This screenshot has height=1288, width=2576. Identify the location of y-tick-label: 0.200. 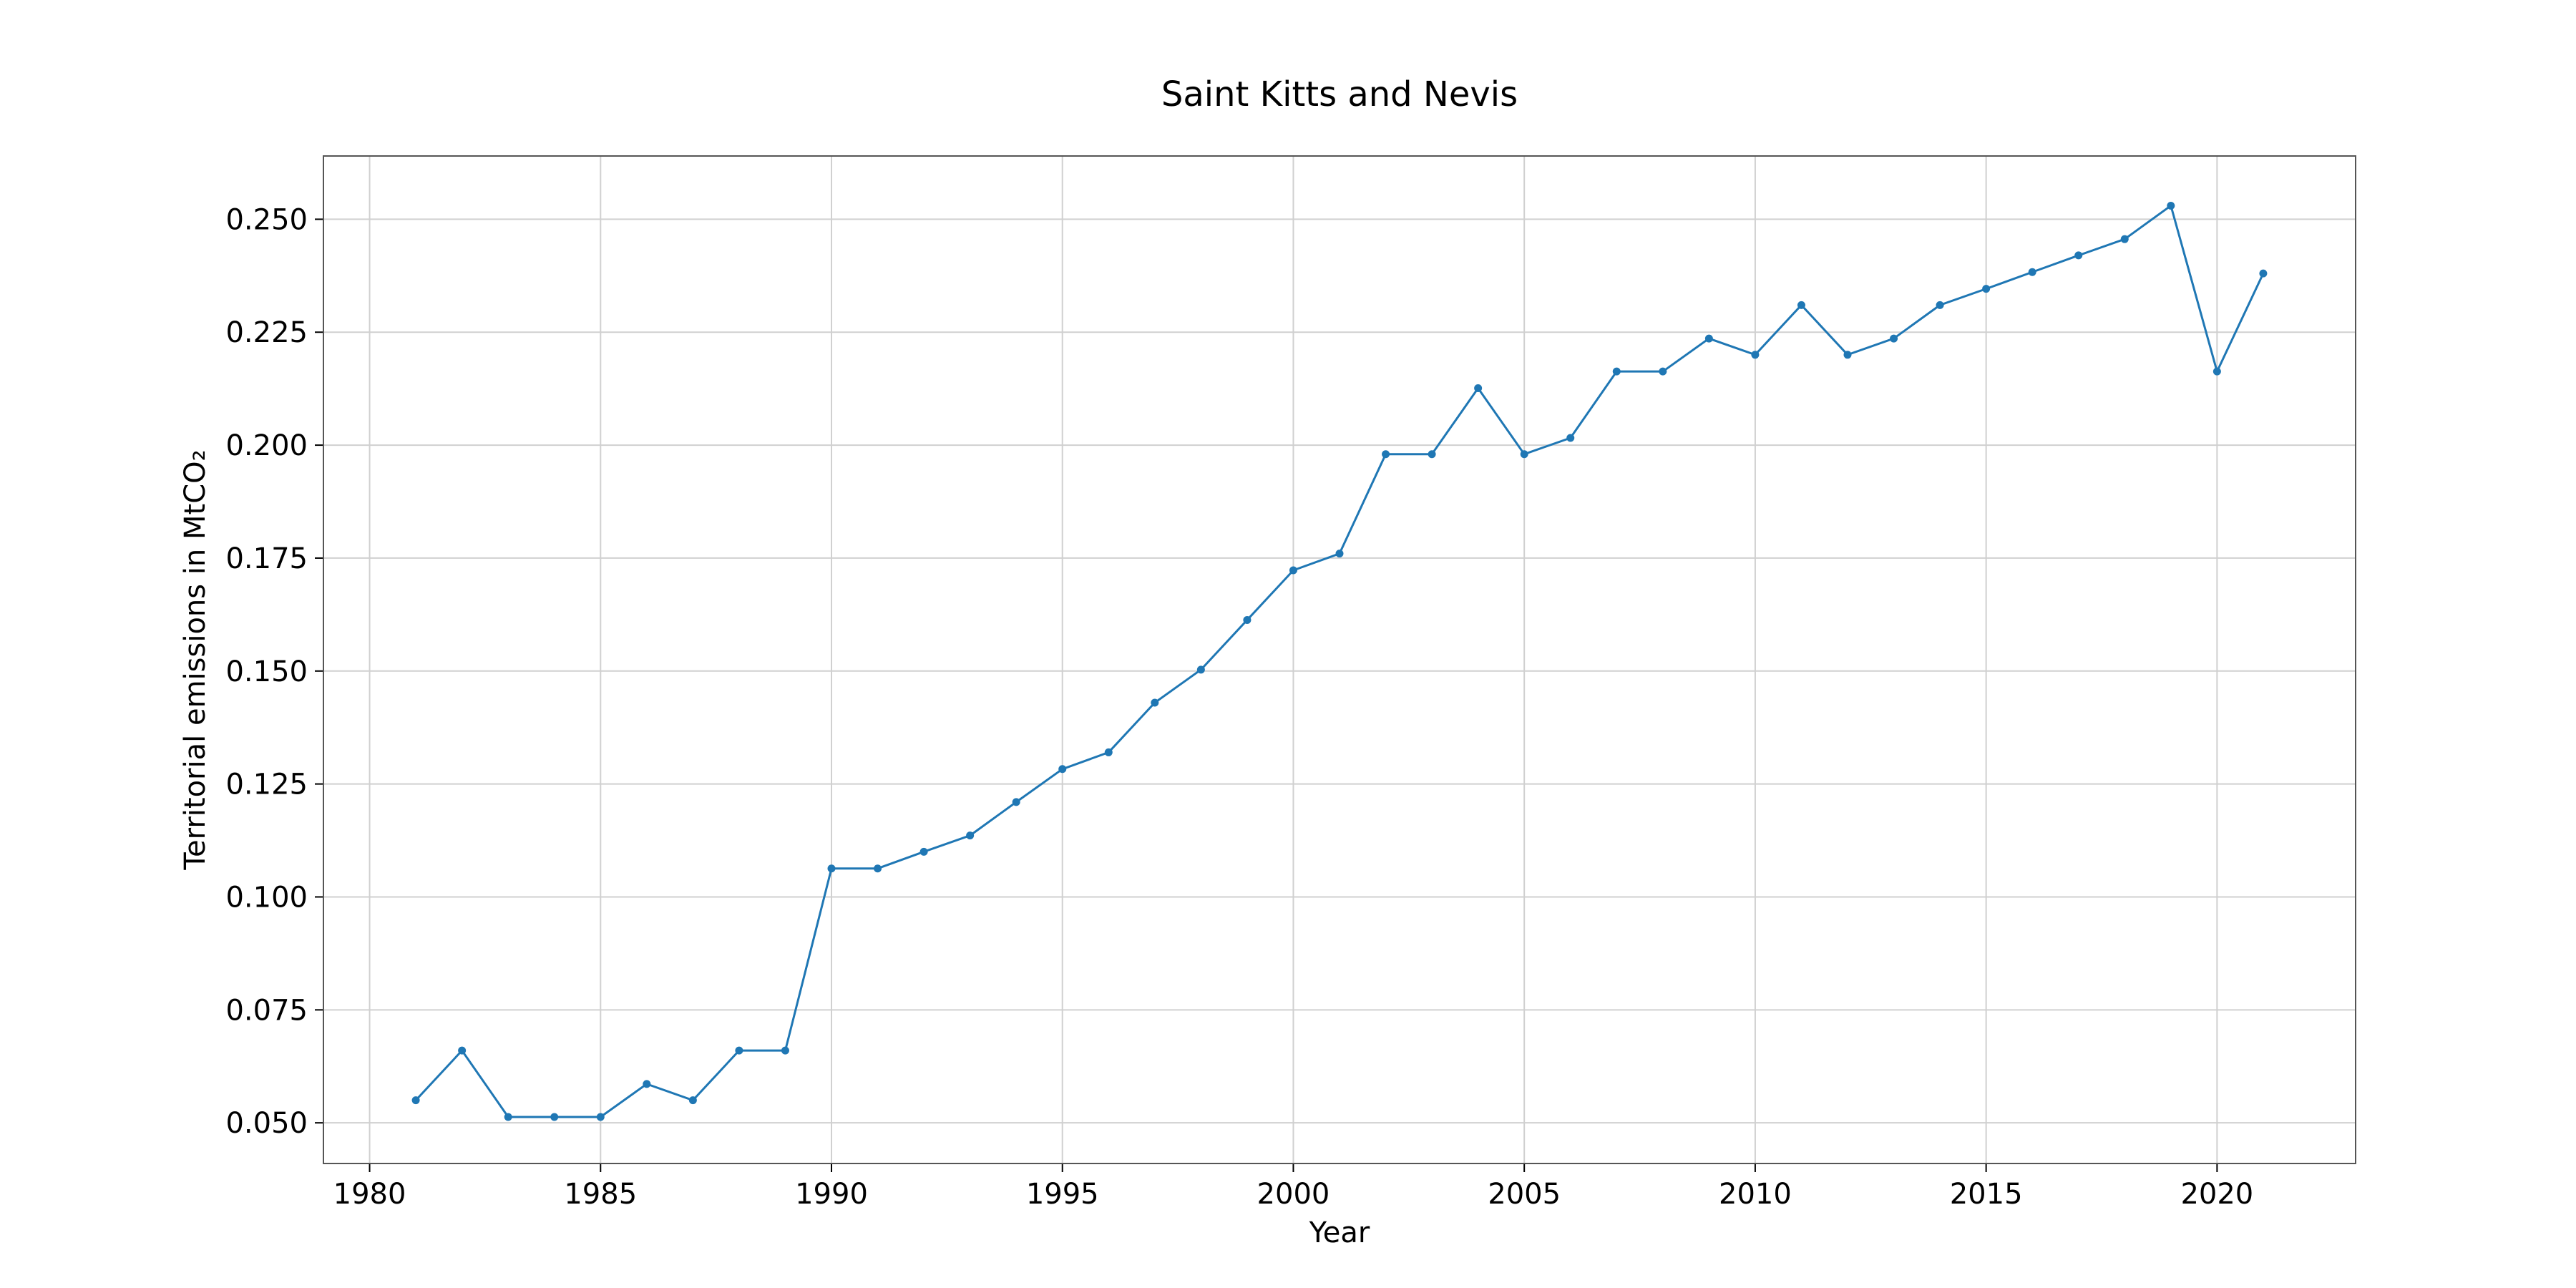
(266, 445).